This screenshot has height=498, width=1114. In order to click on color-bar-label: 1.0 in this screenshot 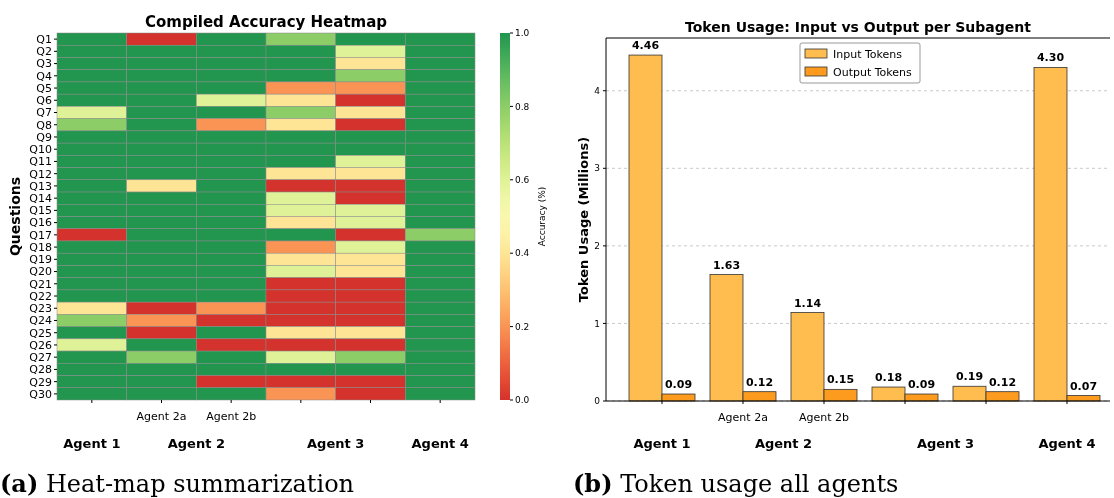, I will do `click(522, 33)`.